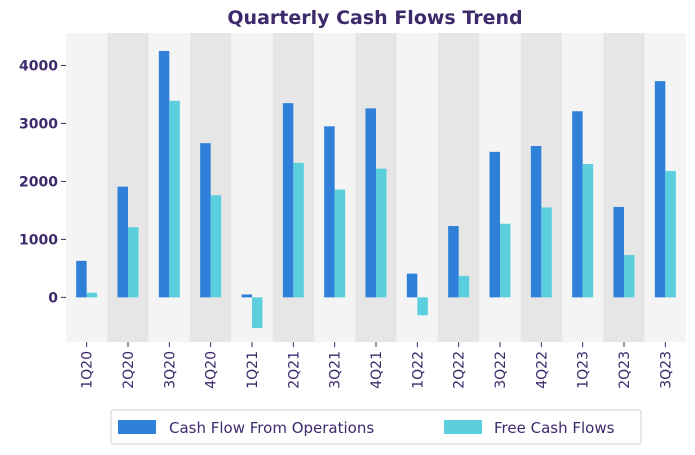 The image size is (695, 455). Describe the element at coordinates (336, 370) in the screenshot. I see `x-tick-label: 3Q21` at that location.